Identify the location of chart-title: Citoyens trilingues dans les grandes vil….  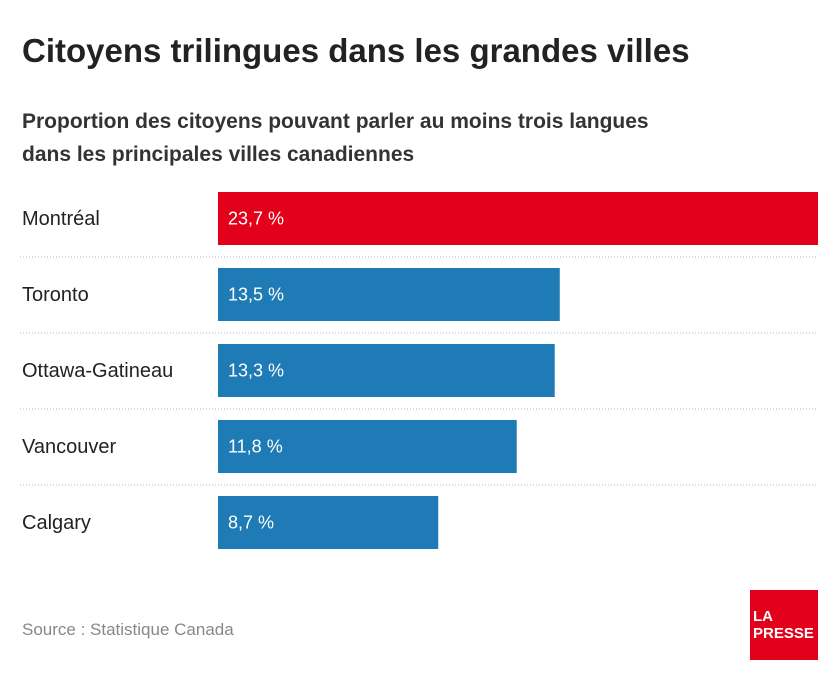
(356, 50).